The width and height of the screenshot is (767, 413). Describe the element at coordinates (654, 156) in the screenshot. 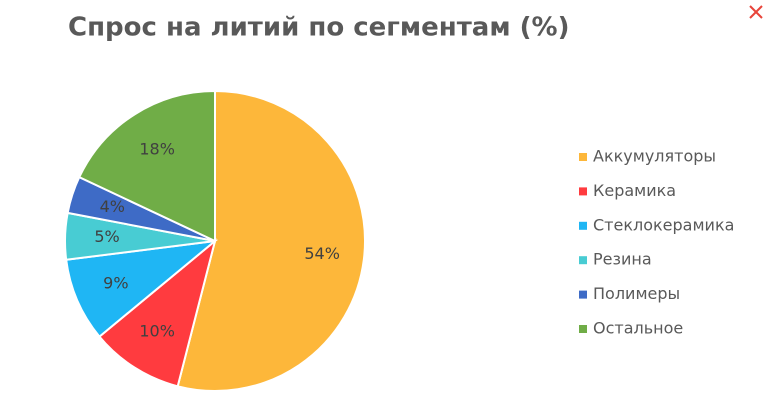

I see `legend-label: Аккумуляторы` at that location.